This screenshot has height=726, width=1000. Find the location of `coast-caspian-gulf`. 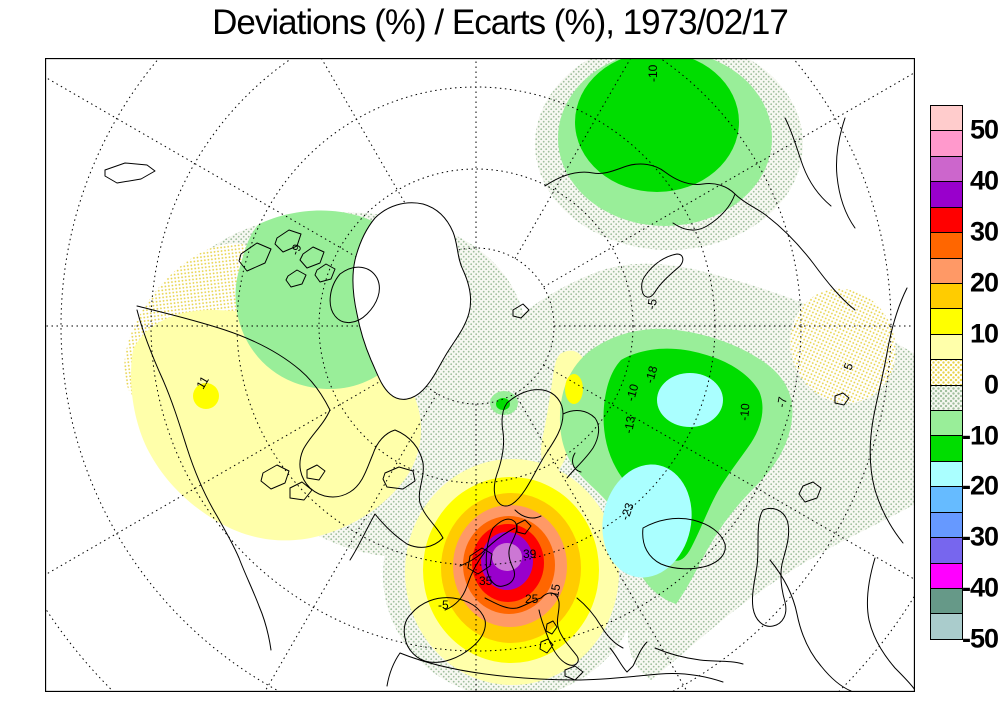

coast-caspian-gulf is located at coordinates (833, 542).